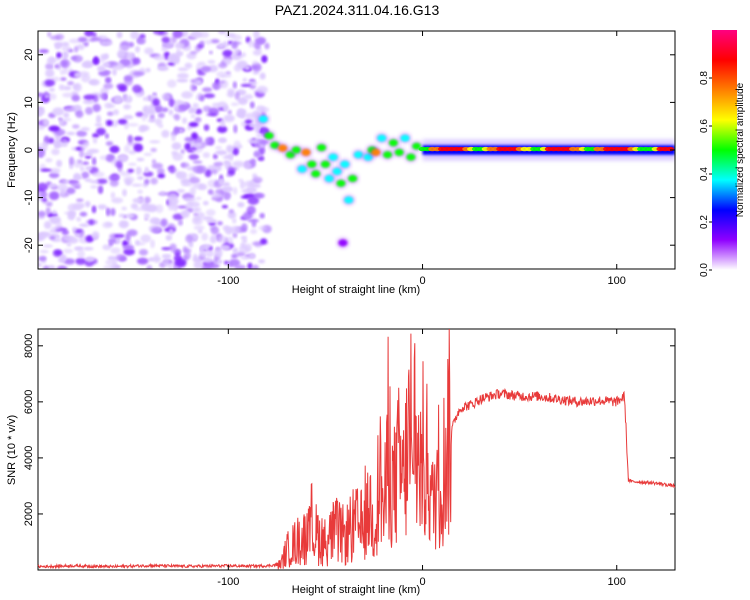 This screenshot has width=750, height=600. I want to click on spectrogram-y-tick-label: -10, so click(29, 198).